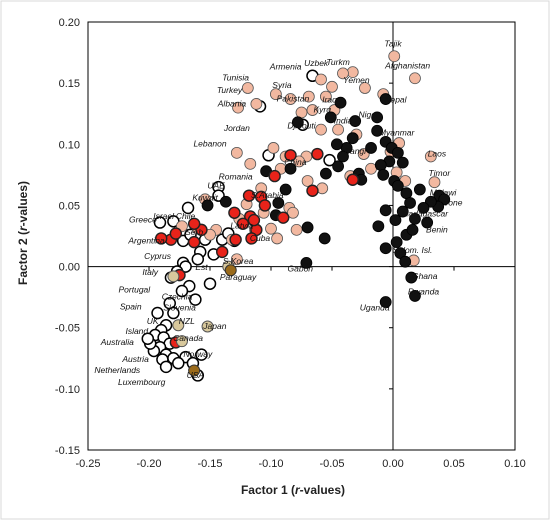  I want to click on country-label: Israel, so click(164, 216).